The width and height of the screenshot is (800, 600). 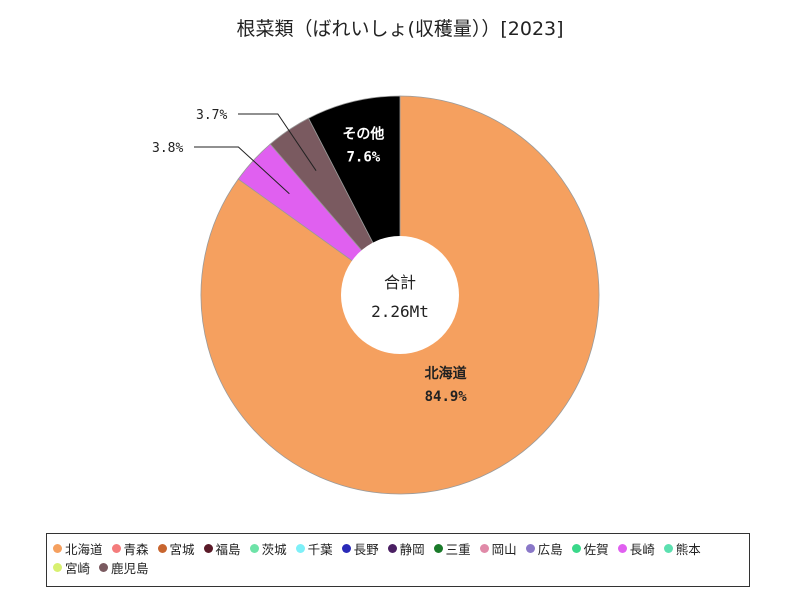 I want to click on legend-item-1: 青森, so click(x=130, y=548).